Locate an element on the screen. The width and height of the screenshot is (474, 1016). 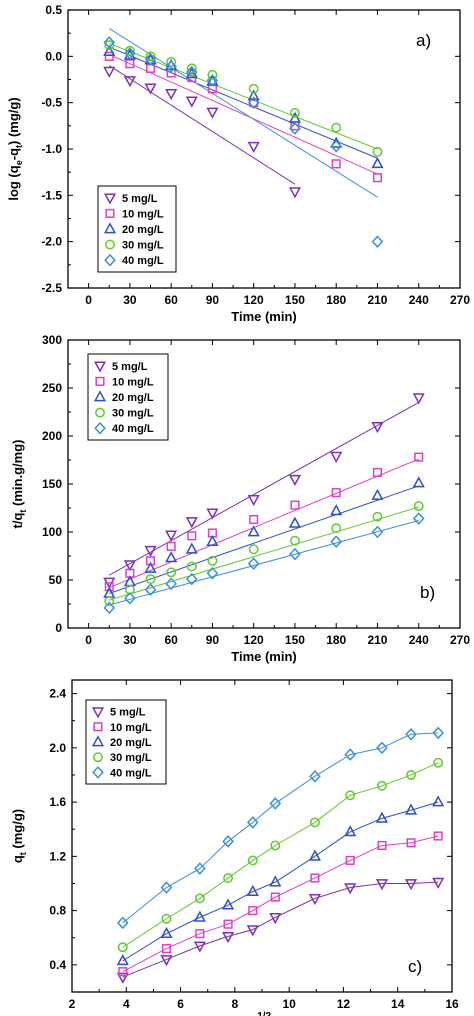
legend-label: 40 mg/L is located at coordinates (143, 261).